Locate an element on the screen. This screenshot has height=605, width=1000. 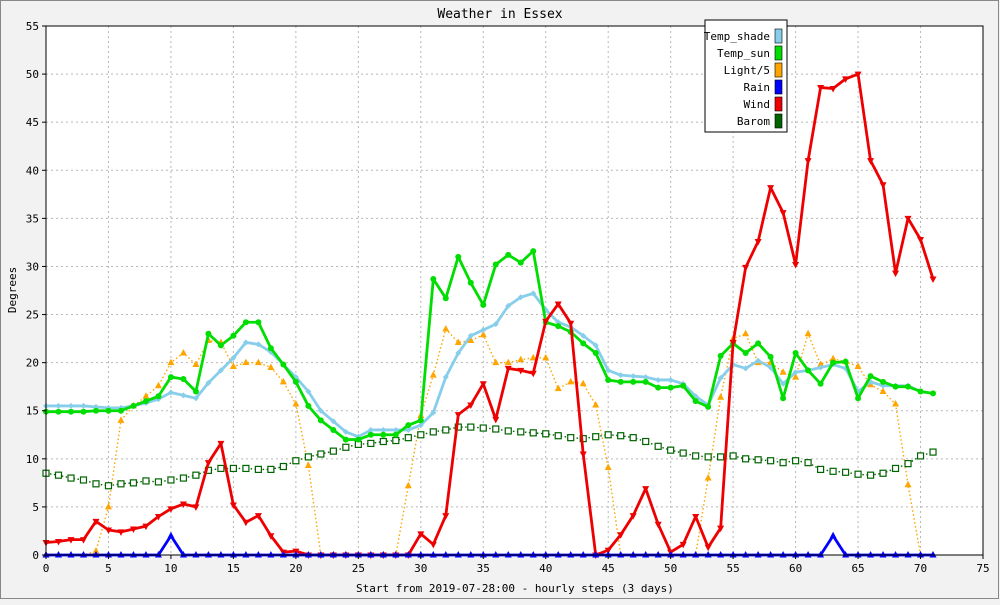
x-tick-label: 45 is located at coordinates (608, 568).